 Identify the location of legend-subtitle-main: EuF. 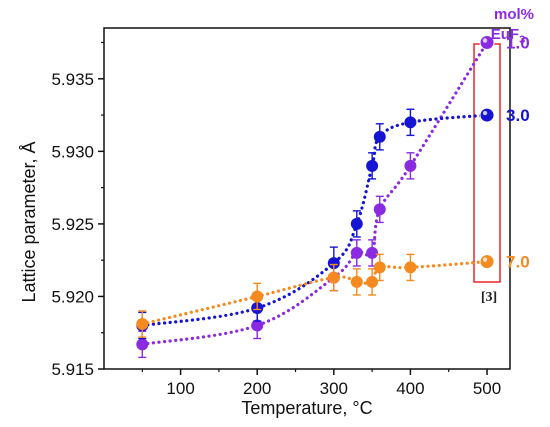
(505, 34).